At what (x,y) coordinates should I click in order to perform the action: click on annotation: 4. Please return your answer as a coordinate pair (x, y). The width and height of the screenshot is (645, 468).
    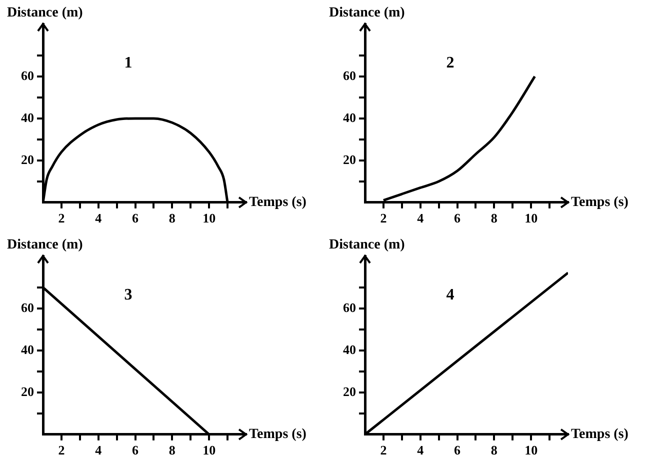
    Looking at the image, I should click on (450, 295).